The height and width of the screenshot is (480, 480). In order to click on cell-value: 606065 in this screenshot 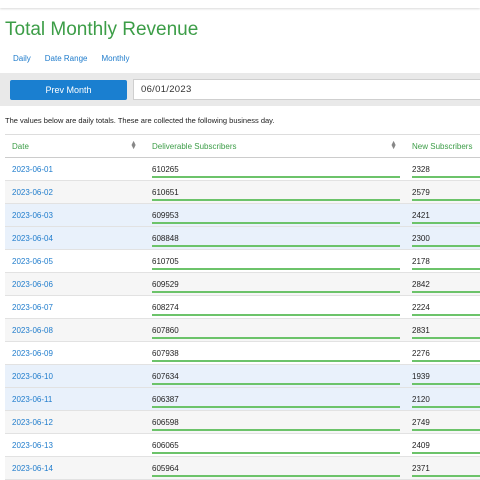, I will do `click(276, 444)`.